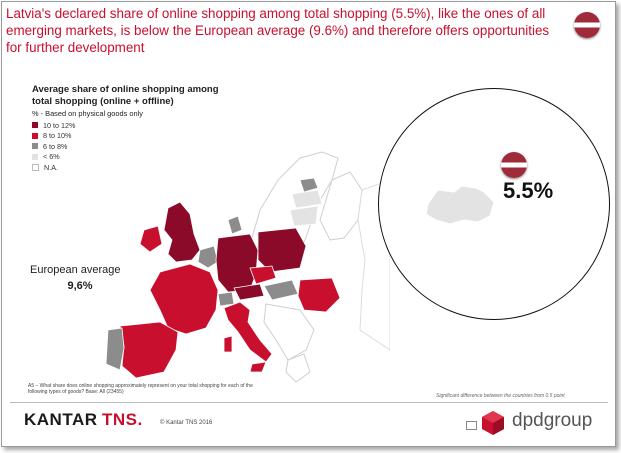  What do you see at coordinates (80, 286) in the screenshot?
I see `european-average-value: 9,6%` at bounding box center [80, 286].